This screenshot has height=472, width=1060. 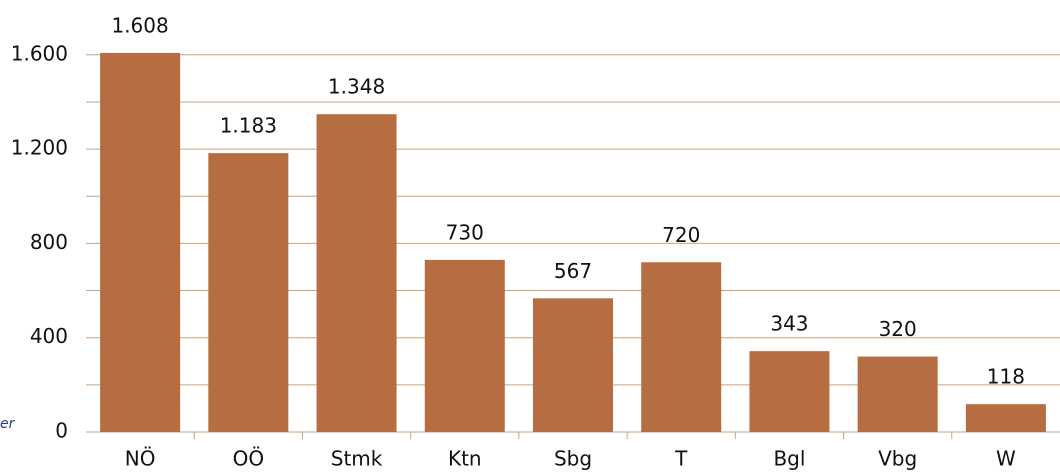 What do you see at coordinates (573, 459) in the screenshot?
I see `x-tick-label: Sbg` at bounding box center [573, 459].